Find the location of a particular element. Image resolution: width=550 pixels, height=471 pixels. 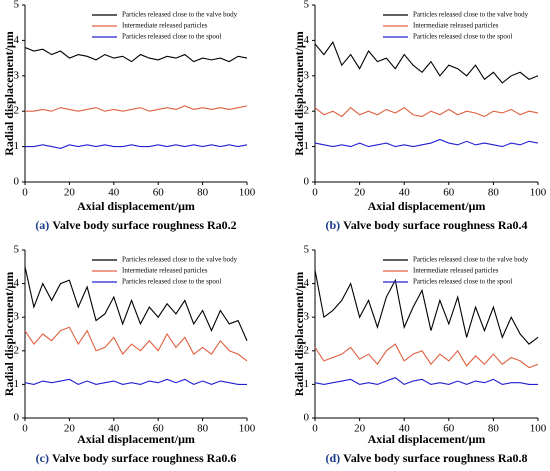

caption-label: (a) is located at coordinates (42, 225).